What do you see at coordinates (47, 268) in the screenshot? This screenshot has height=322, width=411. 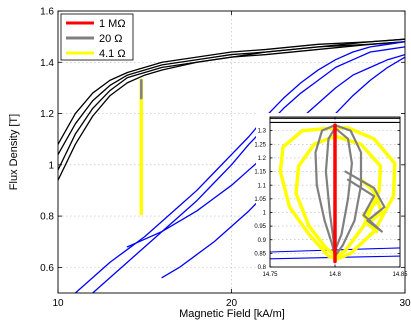 I see `main-ytick-label-0: 0.6` at bounding box center [47, 268].